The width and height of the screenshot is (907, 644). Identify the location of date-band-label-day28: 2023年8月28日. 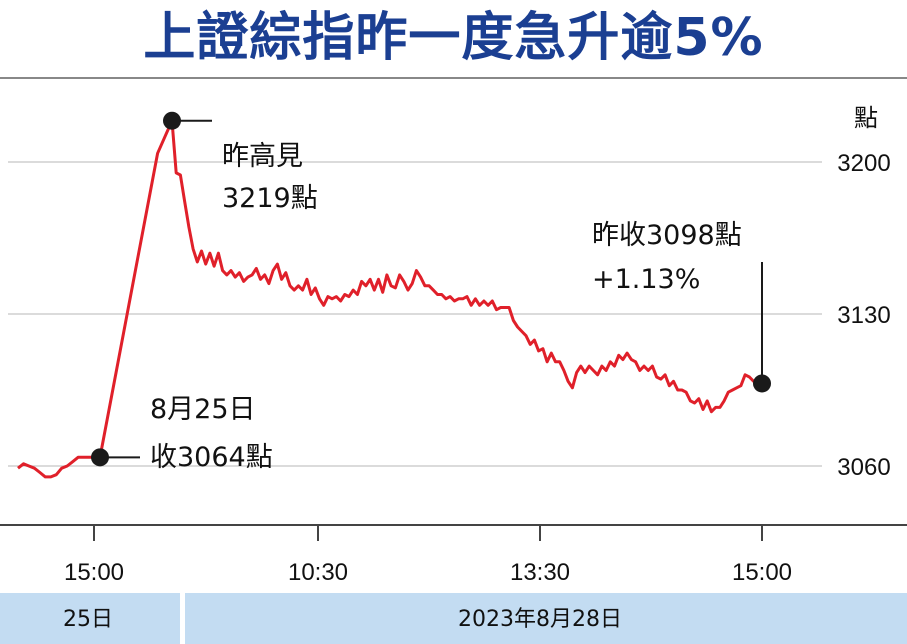
(540, 619).